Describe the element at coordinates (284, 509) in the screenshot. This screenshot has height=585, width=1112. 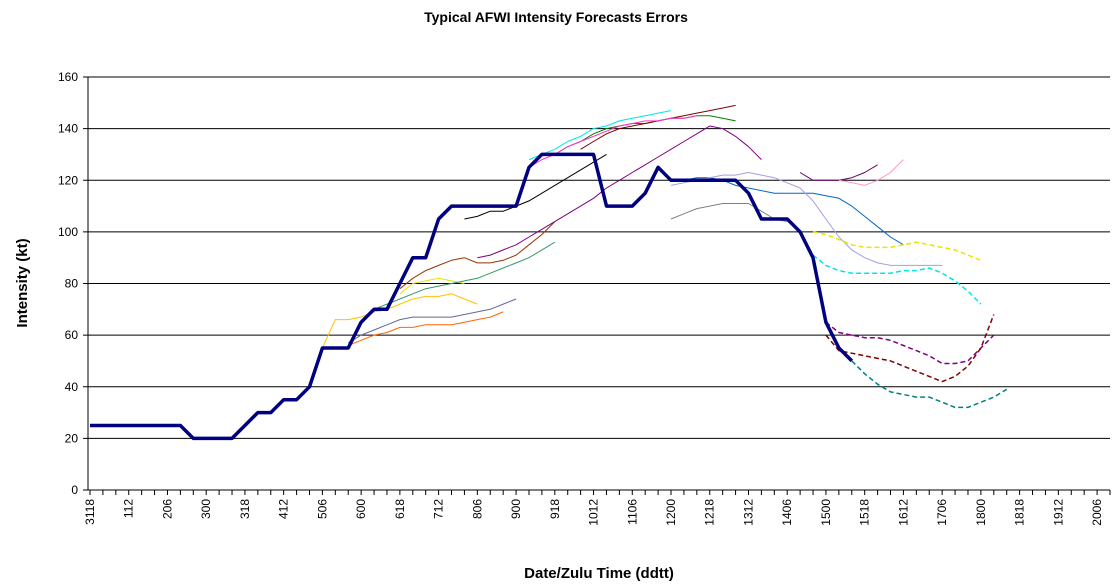
I see `x-tick-label: 412` at that location.